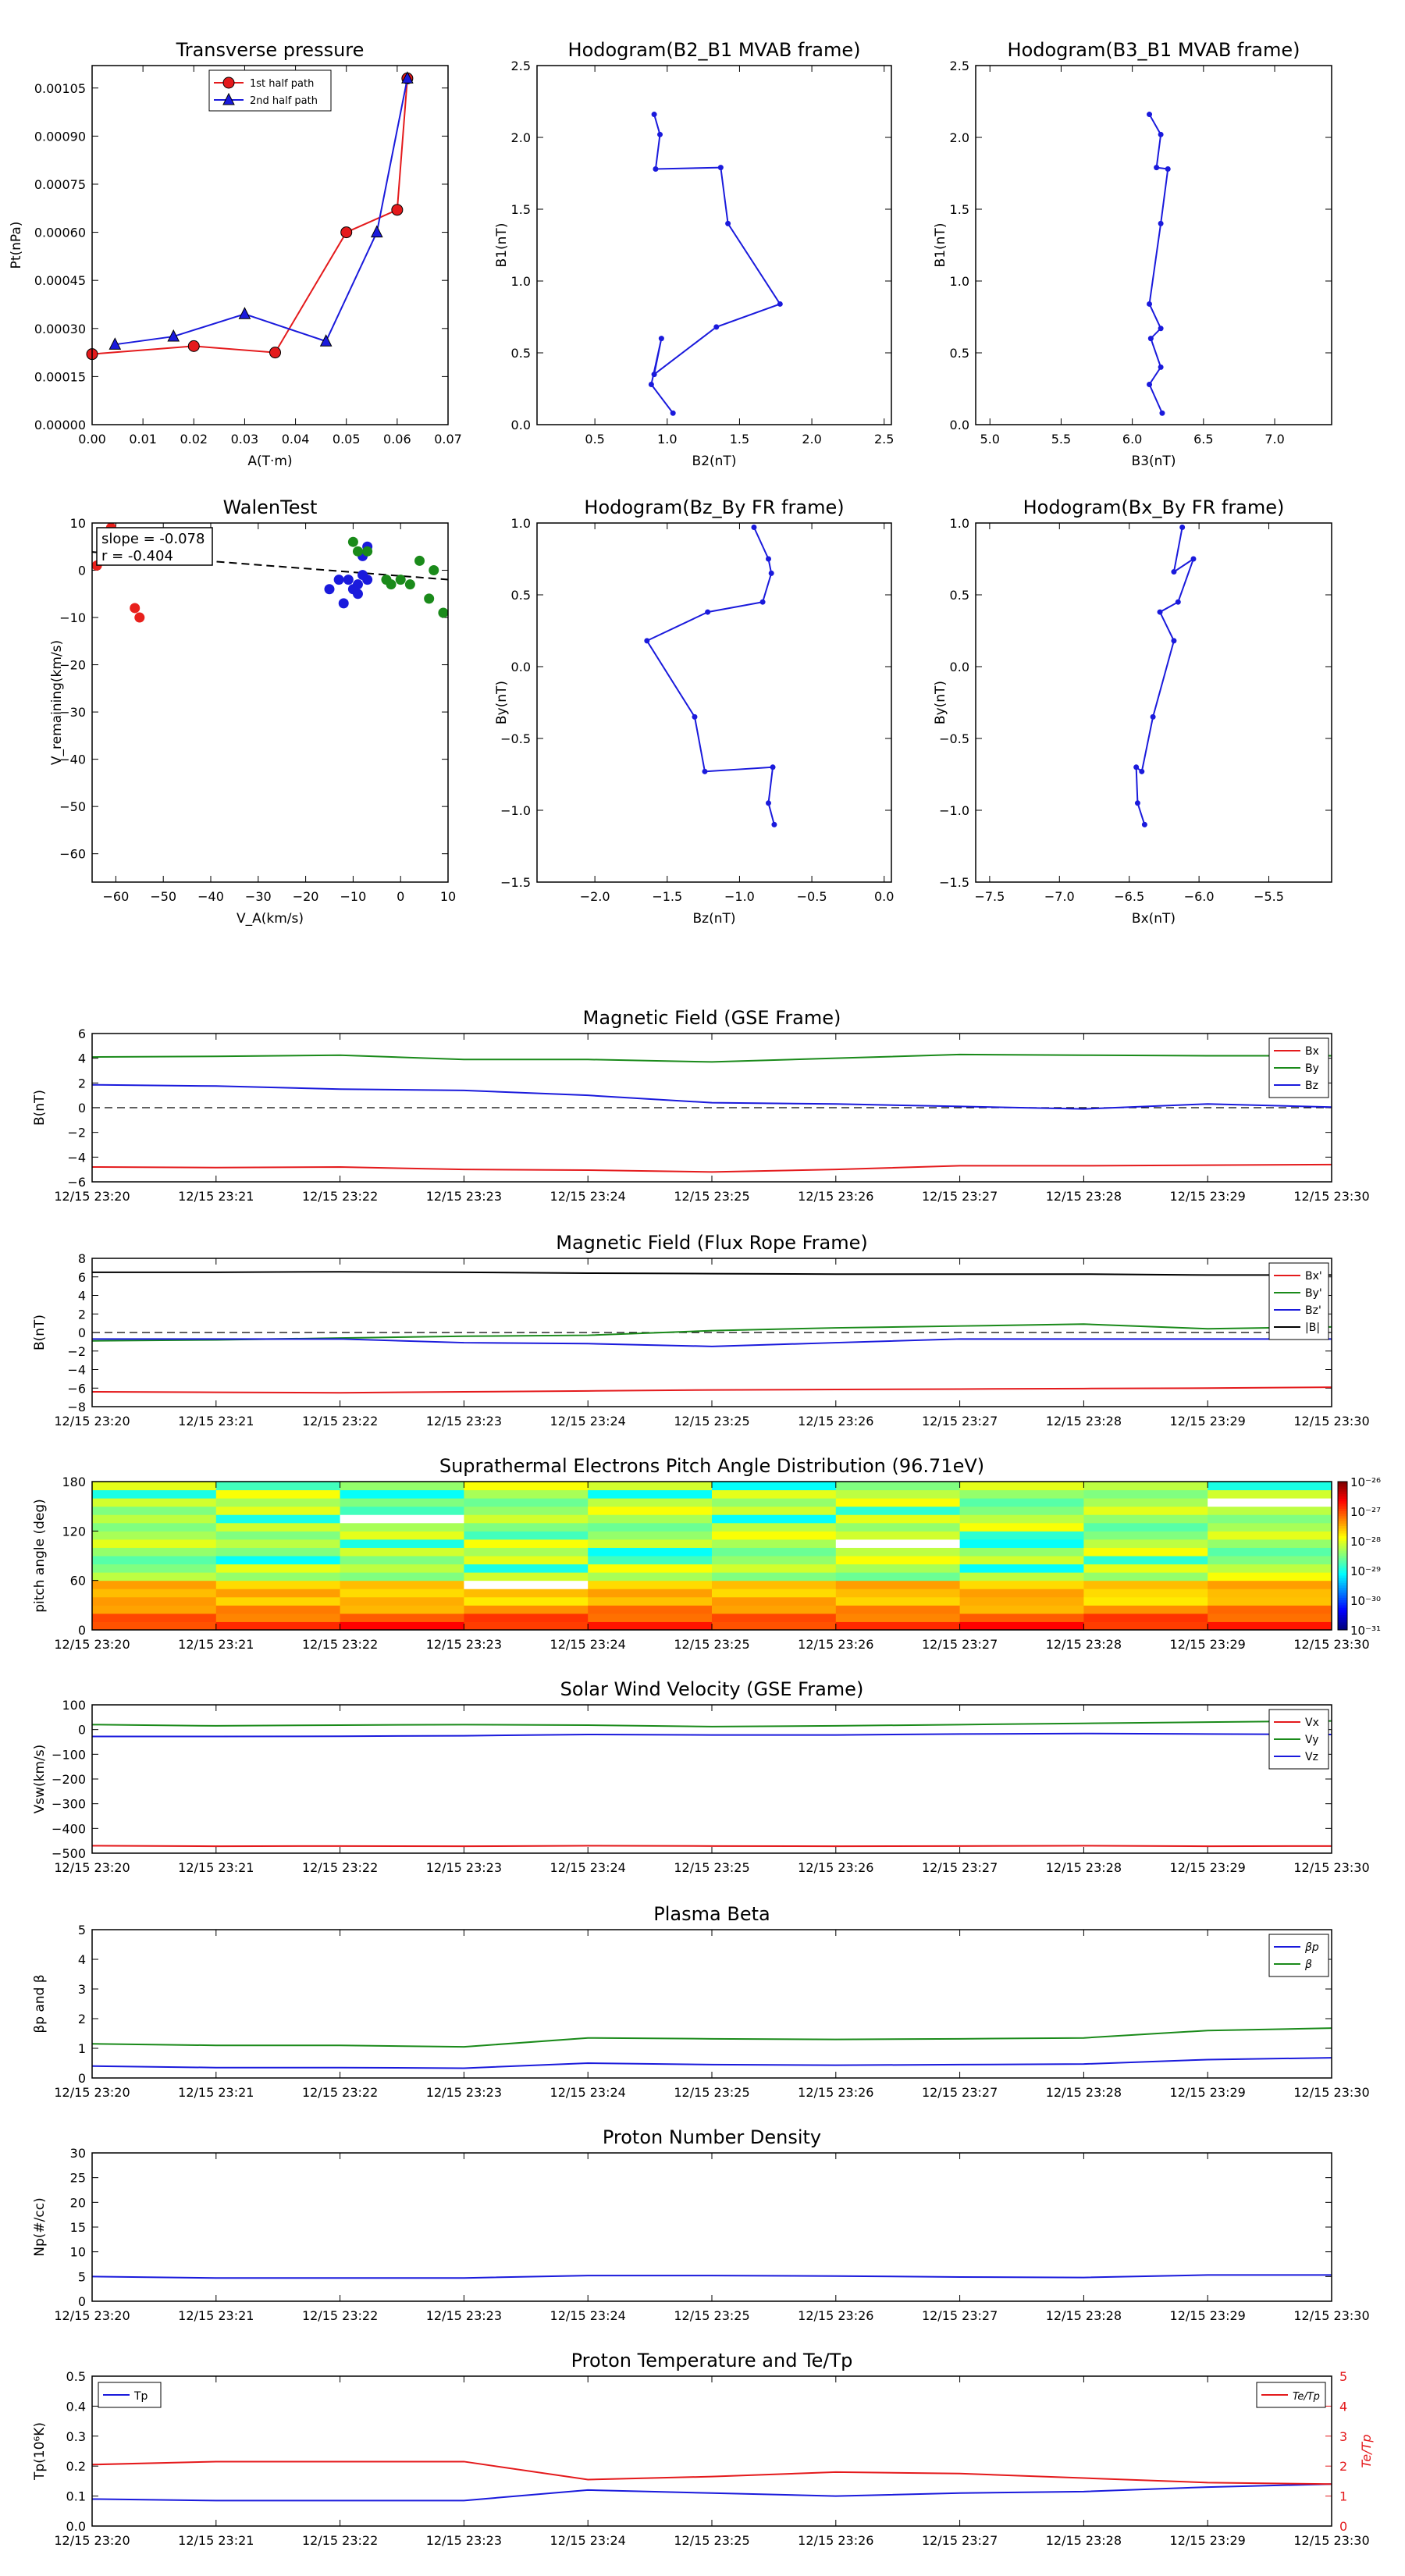 Image resolution: width=1405 pixels, height=2576 pixels. I want to click on transverse-xtick-label: 0.03, so click(245, 439).